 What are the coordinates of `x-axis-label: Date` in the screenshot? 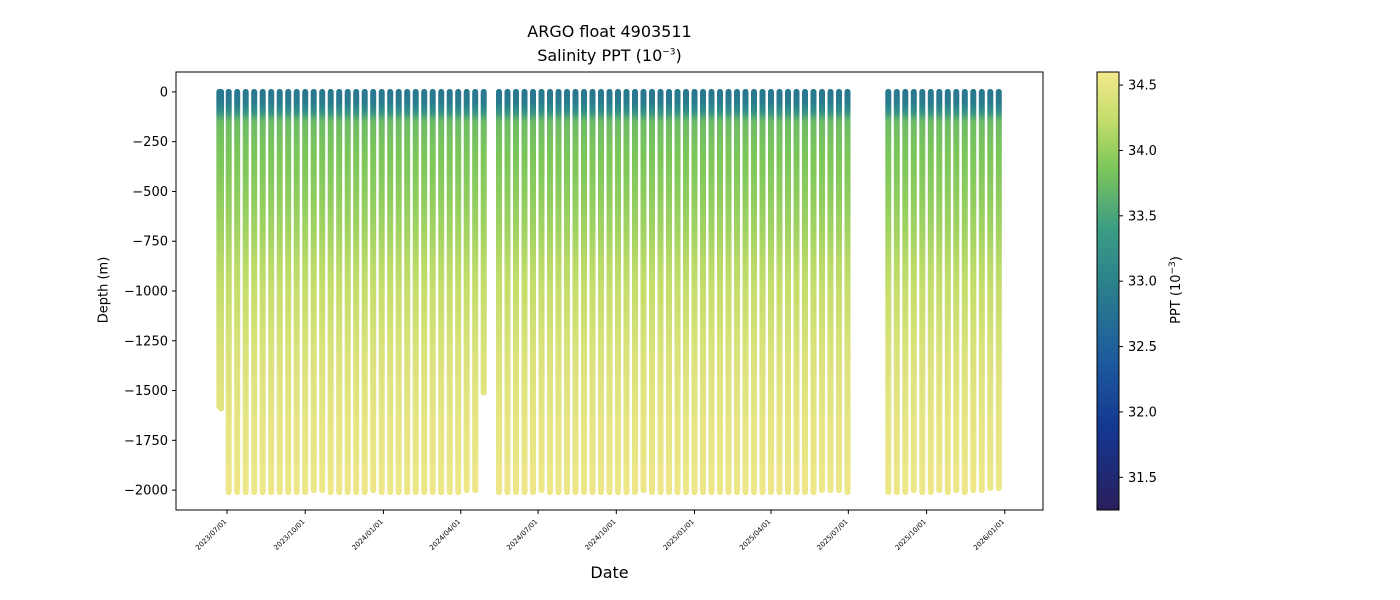 It's located at (609, 572).